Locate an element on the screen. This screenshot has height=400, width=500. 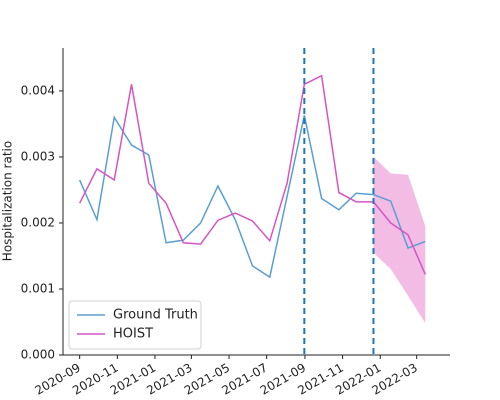
legend-box is located at coordinates (135, 325).